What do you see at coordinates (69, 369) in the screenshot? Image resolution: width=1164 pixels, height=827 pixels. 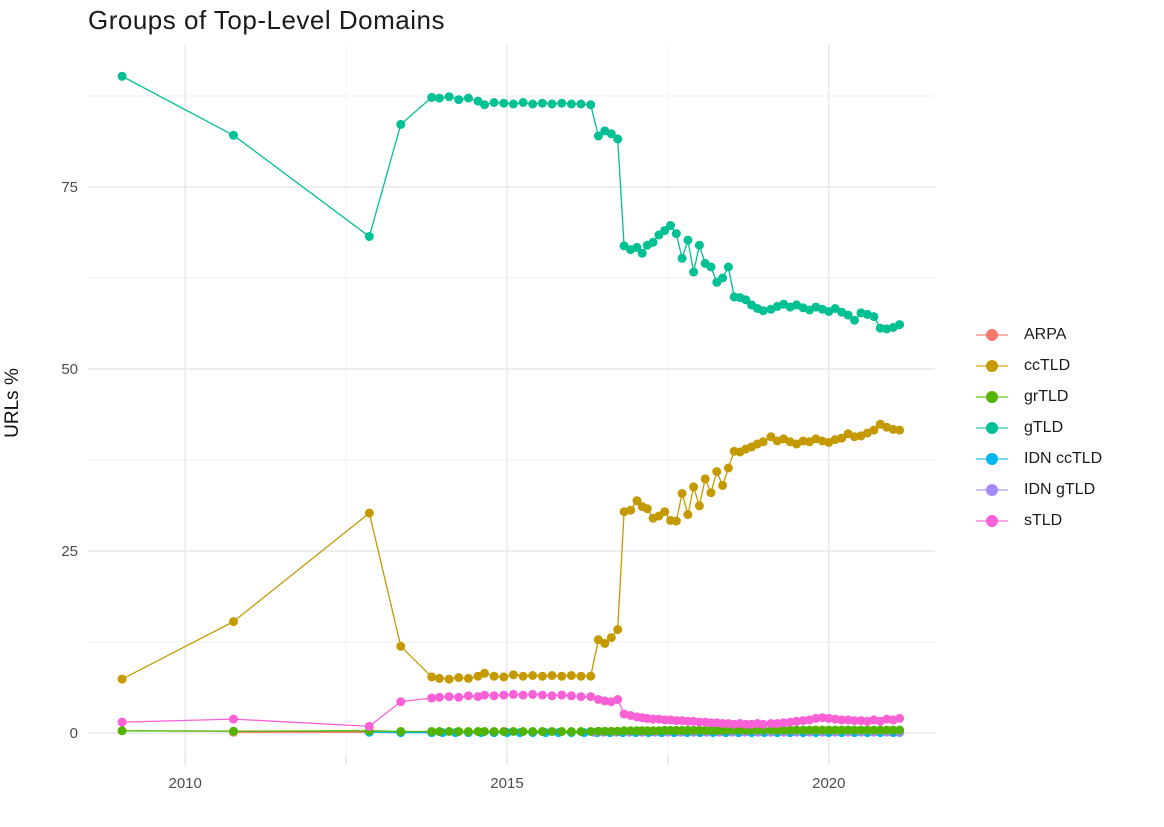 I see `y-tick-label: 50` at bounding box center [69, 369].